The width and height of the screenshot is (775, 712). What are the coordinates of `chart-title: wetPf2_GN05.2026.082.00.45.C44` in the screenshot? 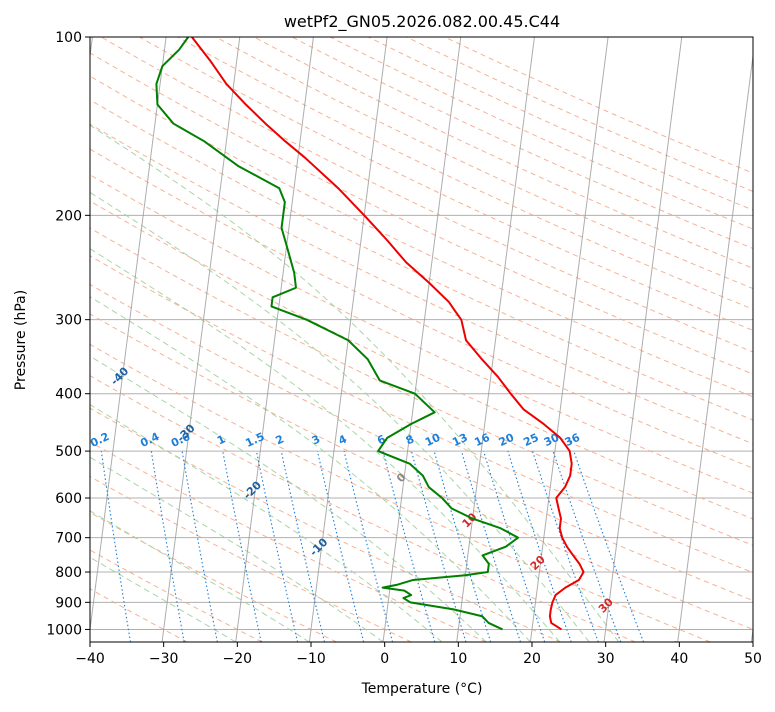 It's located at (422, 22).